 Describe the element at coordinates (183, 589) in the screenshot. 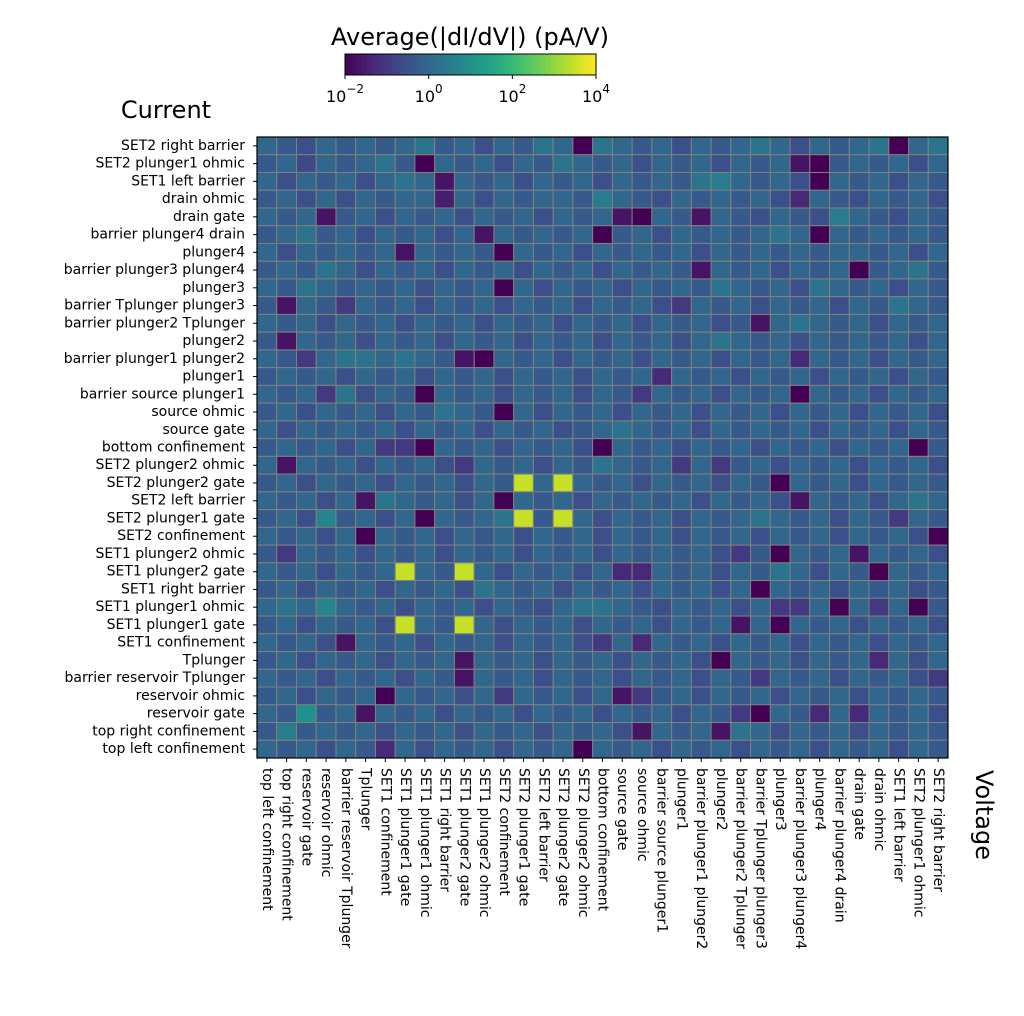

I see `y-tick-label: SET1 right barrier` at that location.